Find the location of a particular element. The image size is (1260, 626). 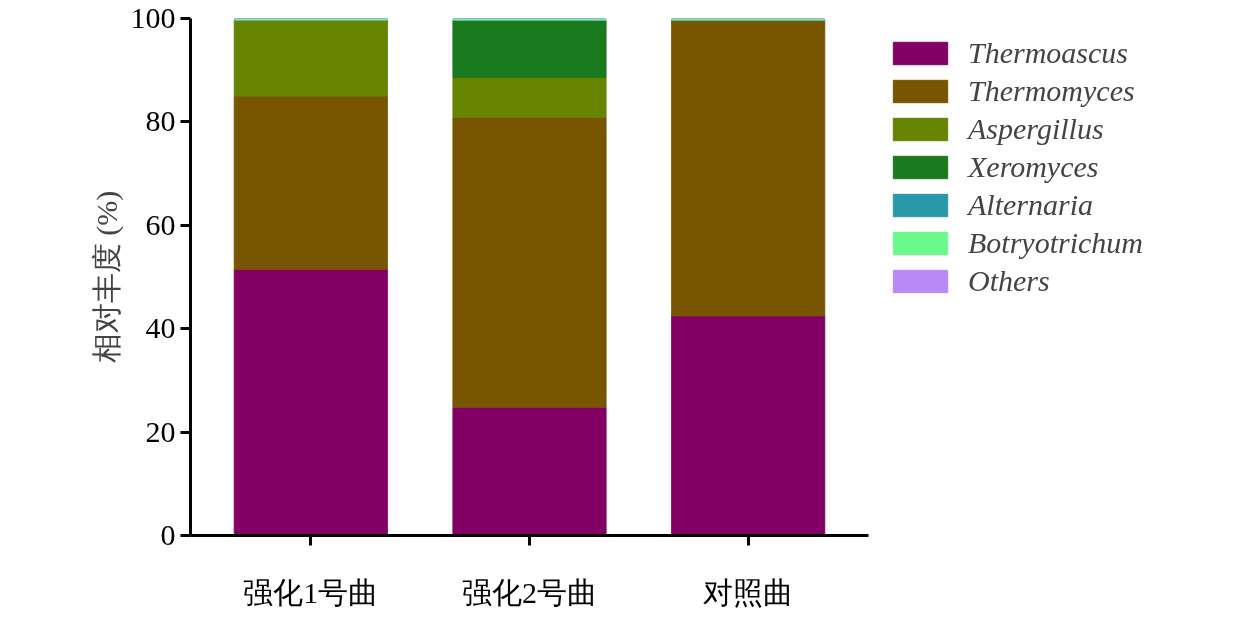

x-tick-label: 强化1号曲 is located at coordinates (311, 592).